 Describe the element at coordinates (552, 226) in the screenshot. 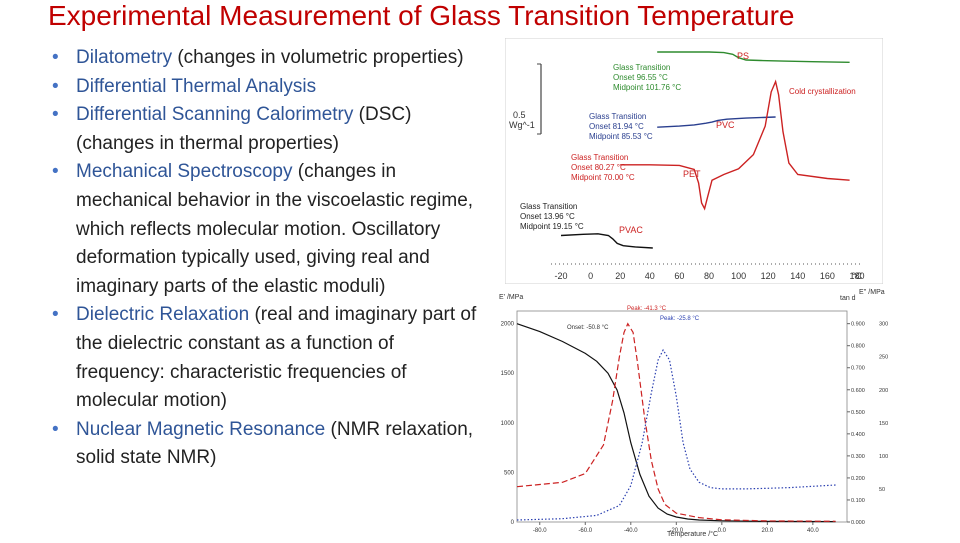

I see `annotation-pvac-midpoint: Midpoint 19.15 °C` at that location.